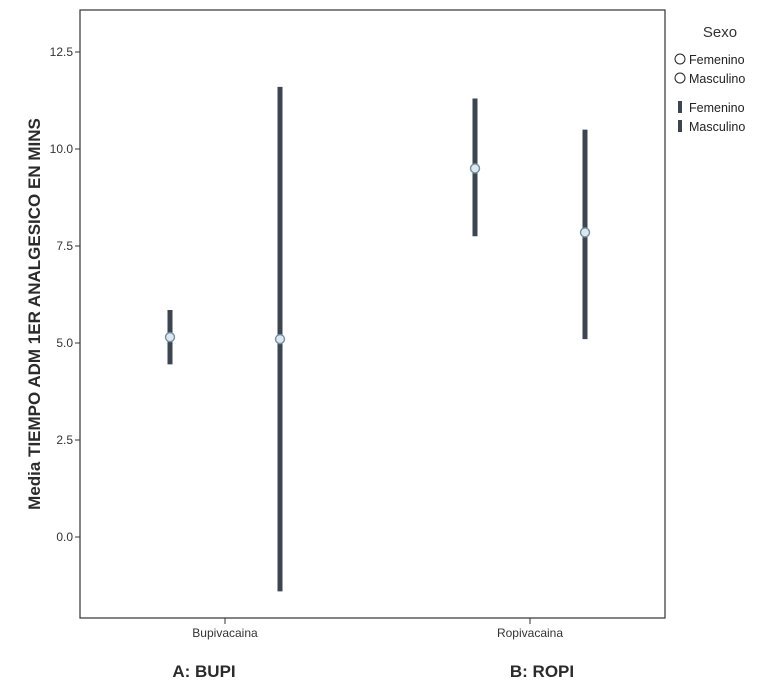 The height and width of the screenshot is (688, 768). What do you see at coordinates (717, 60) in the screenshot?
I see `legend-item-femenino-marker: Femenino` at bounding box center [717, 60].